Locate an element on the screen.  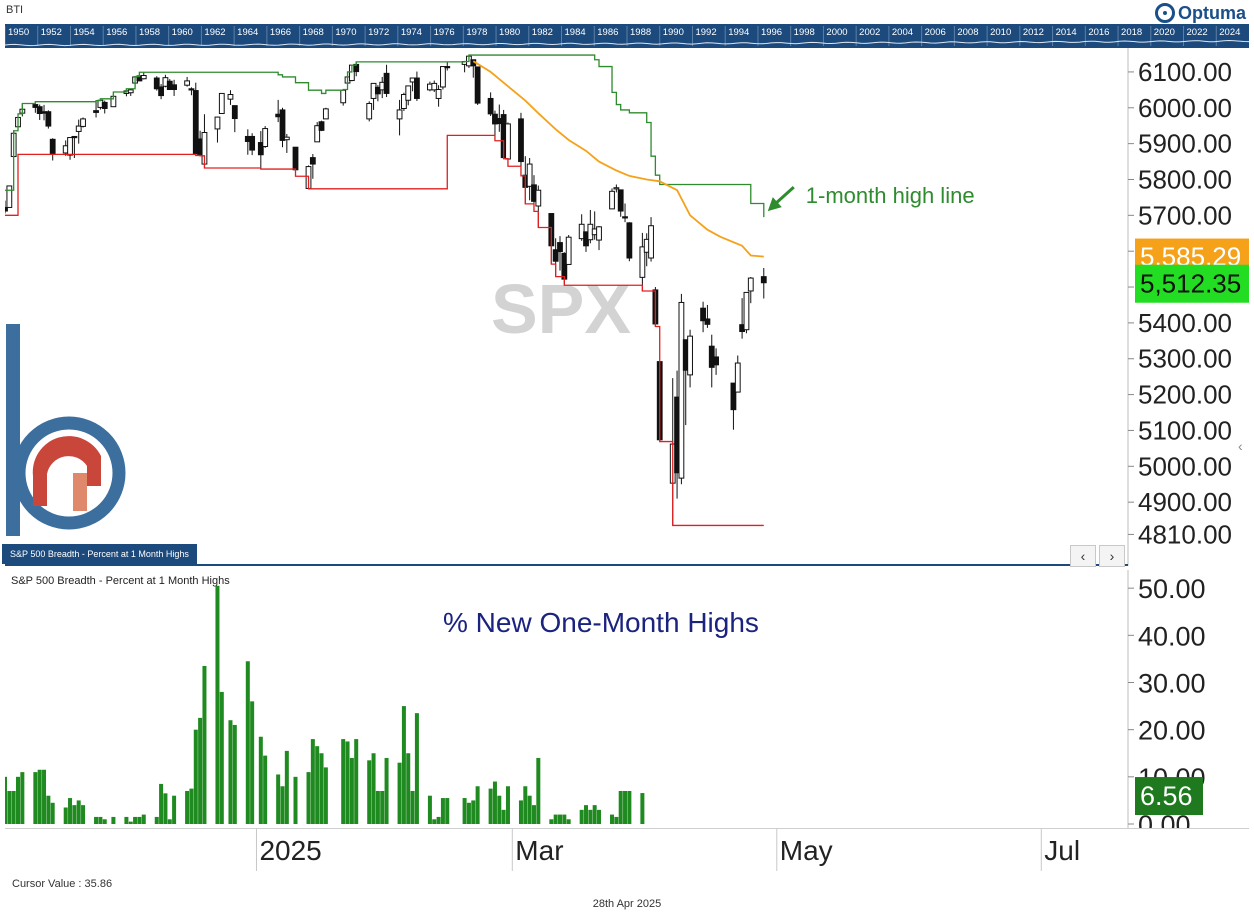
year-strip-label: 1974 is located at coordinates (411, 32).